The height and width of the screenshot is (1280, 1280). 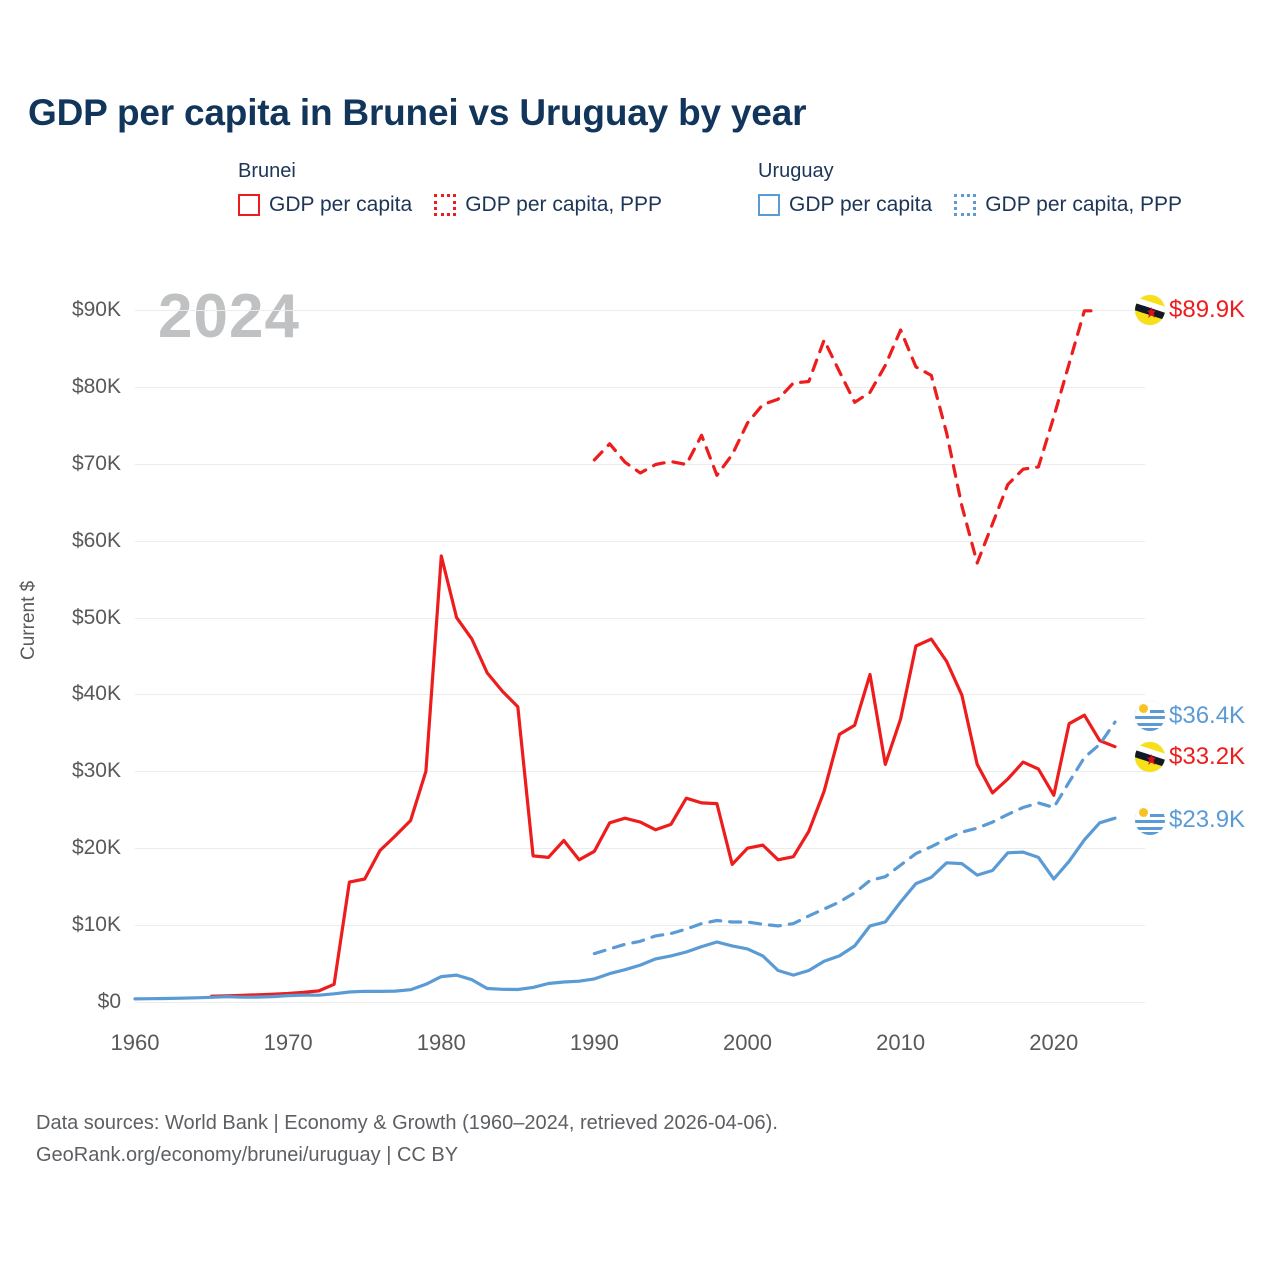 What do you see at coordinates (1207, 715) in the screenshot?
I see `end-value-text: $36.4K` at bounding box center [1207, 715].